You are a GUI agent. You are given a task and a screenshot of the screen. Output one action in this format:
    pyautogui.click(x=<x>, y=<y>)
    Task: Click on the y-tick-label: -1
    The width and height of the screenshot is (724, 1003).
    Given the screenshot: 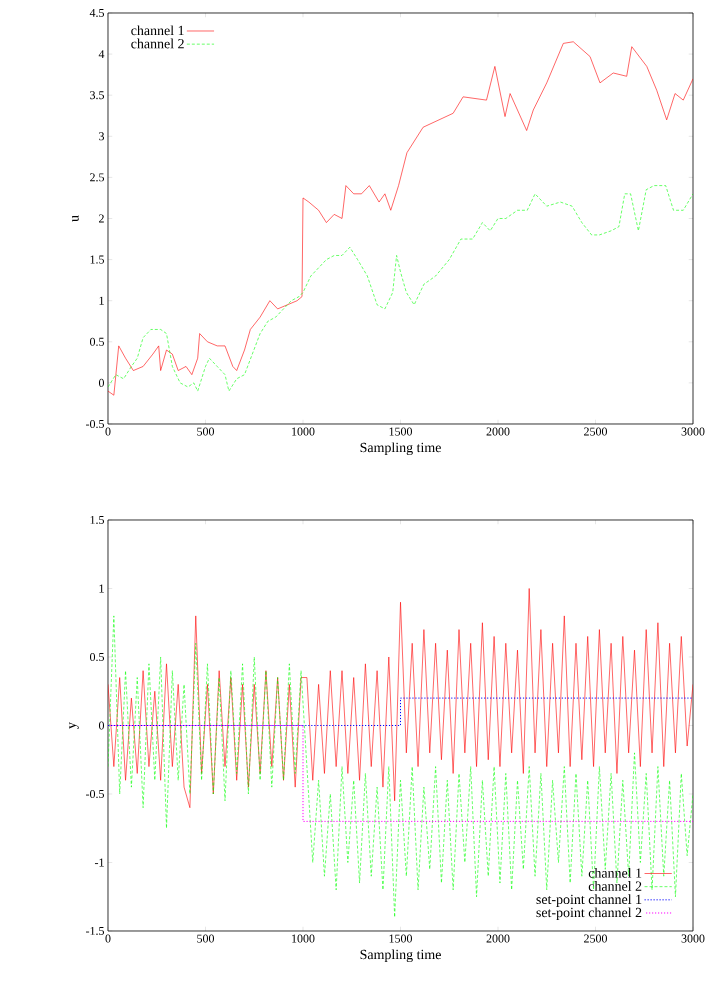 What is the action you would take?
    pyautogui.click(x=99, y=862)
    